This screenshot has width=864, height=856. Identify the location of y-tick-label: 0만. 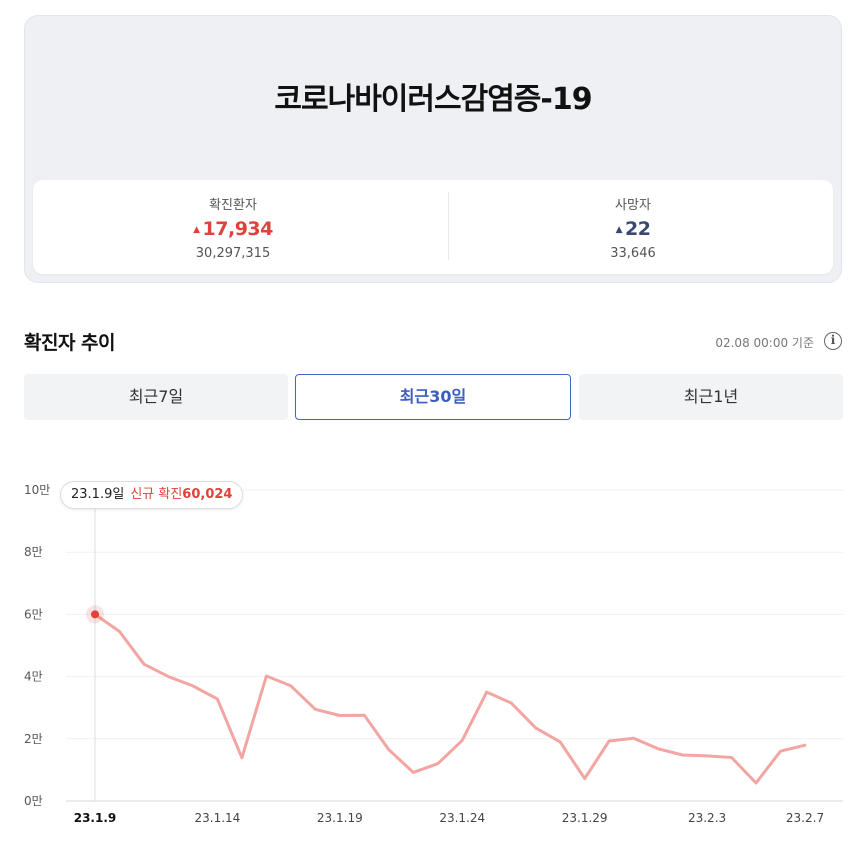
(33, 801).